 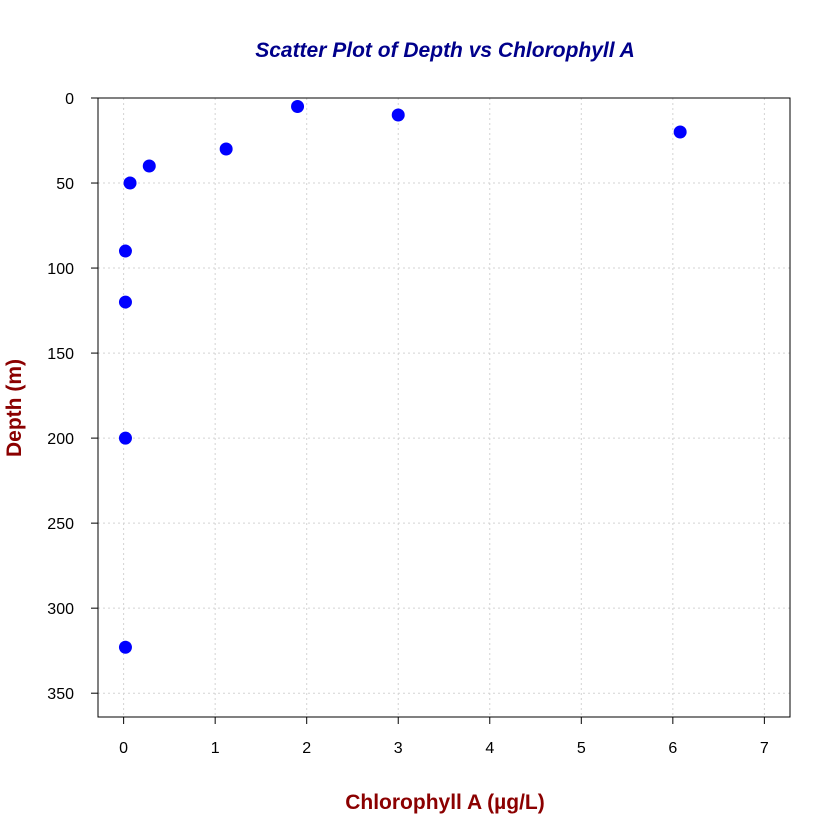 I want to click on x-tick-label: 7, so click(x=764, y=748).